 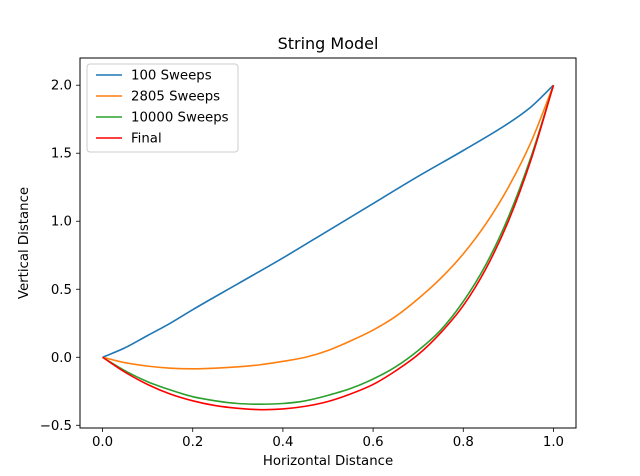 What do you see at coordinates (553, 442) in the screenshot?
I see `x-tick-label: 1.0` at bounding box center [553, 442].